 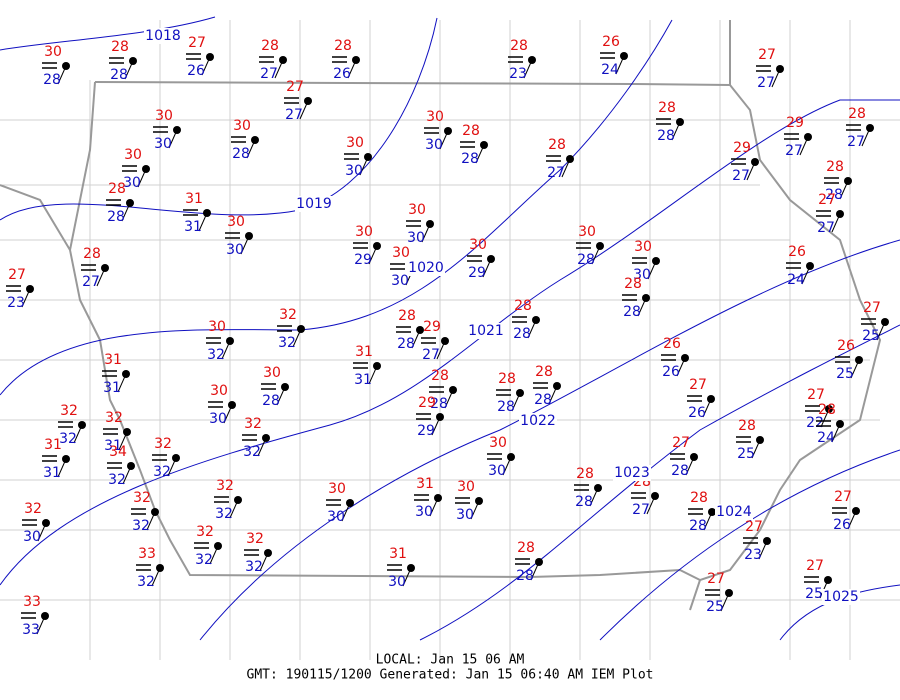 What do you see at coordinates (16, 303) in the screenshot?
I see `dewpoint: 23` at bounding box center [16, 303].